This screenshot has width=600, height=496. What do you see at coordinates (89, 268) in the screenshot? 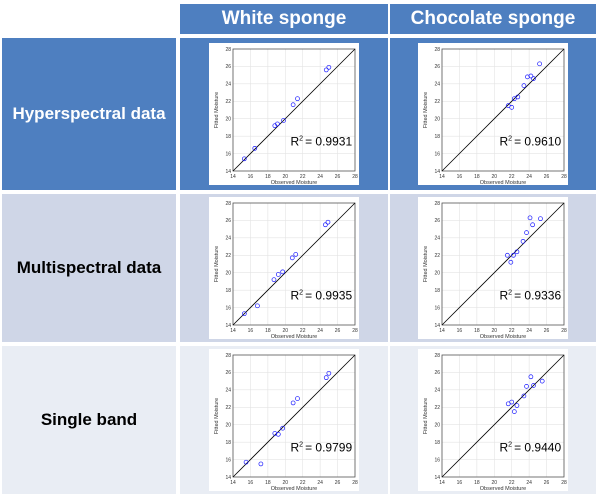
I see `row-label-multispectral: Multispectral data` at bounding box center [89, 268].